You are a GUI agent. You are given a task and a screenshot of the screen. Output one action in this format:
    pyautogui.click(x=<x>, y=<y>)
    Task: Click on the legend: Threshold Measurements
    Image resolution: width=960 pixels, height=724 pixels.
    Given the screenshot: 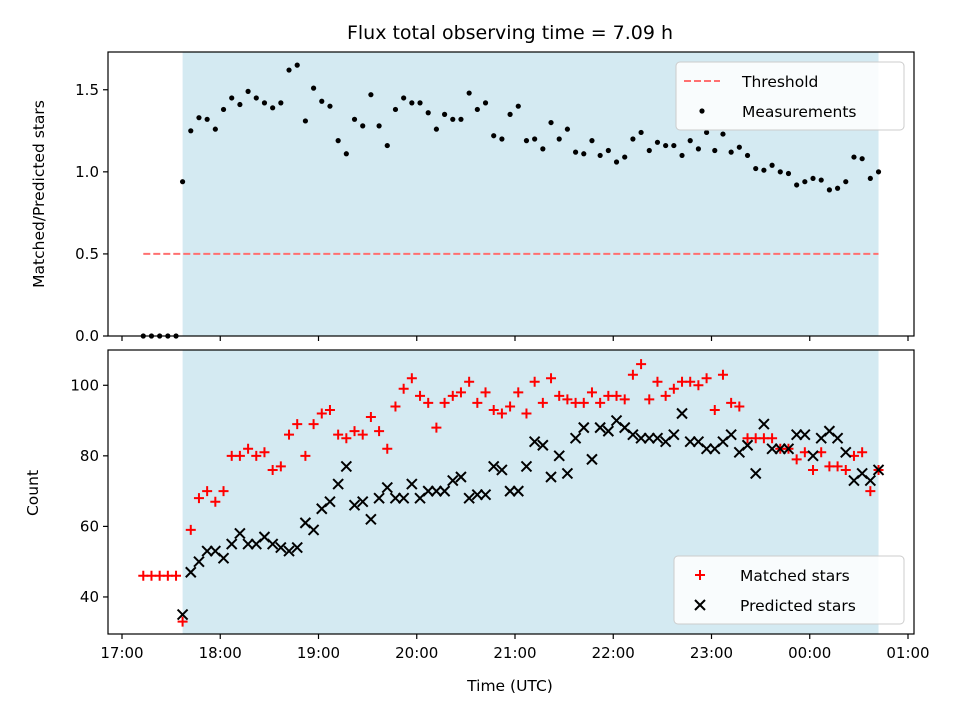 What is the action you would take?
    pyautogui.click(x=790, y=96)
    